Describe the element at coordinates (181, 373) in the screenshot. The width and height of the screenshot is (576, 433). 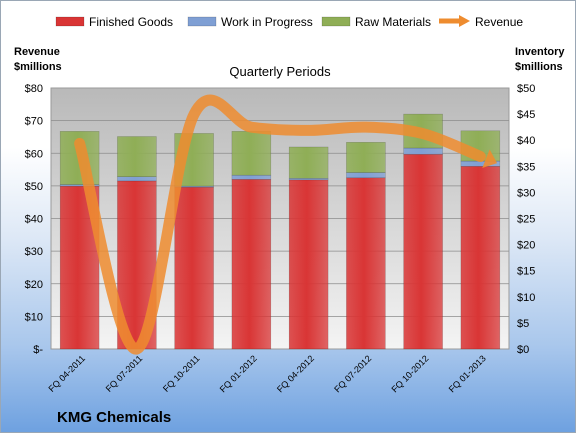
I see `category-label: FQ 10-2011` at that location.